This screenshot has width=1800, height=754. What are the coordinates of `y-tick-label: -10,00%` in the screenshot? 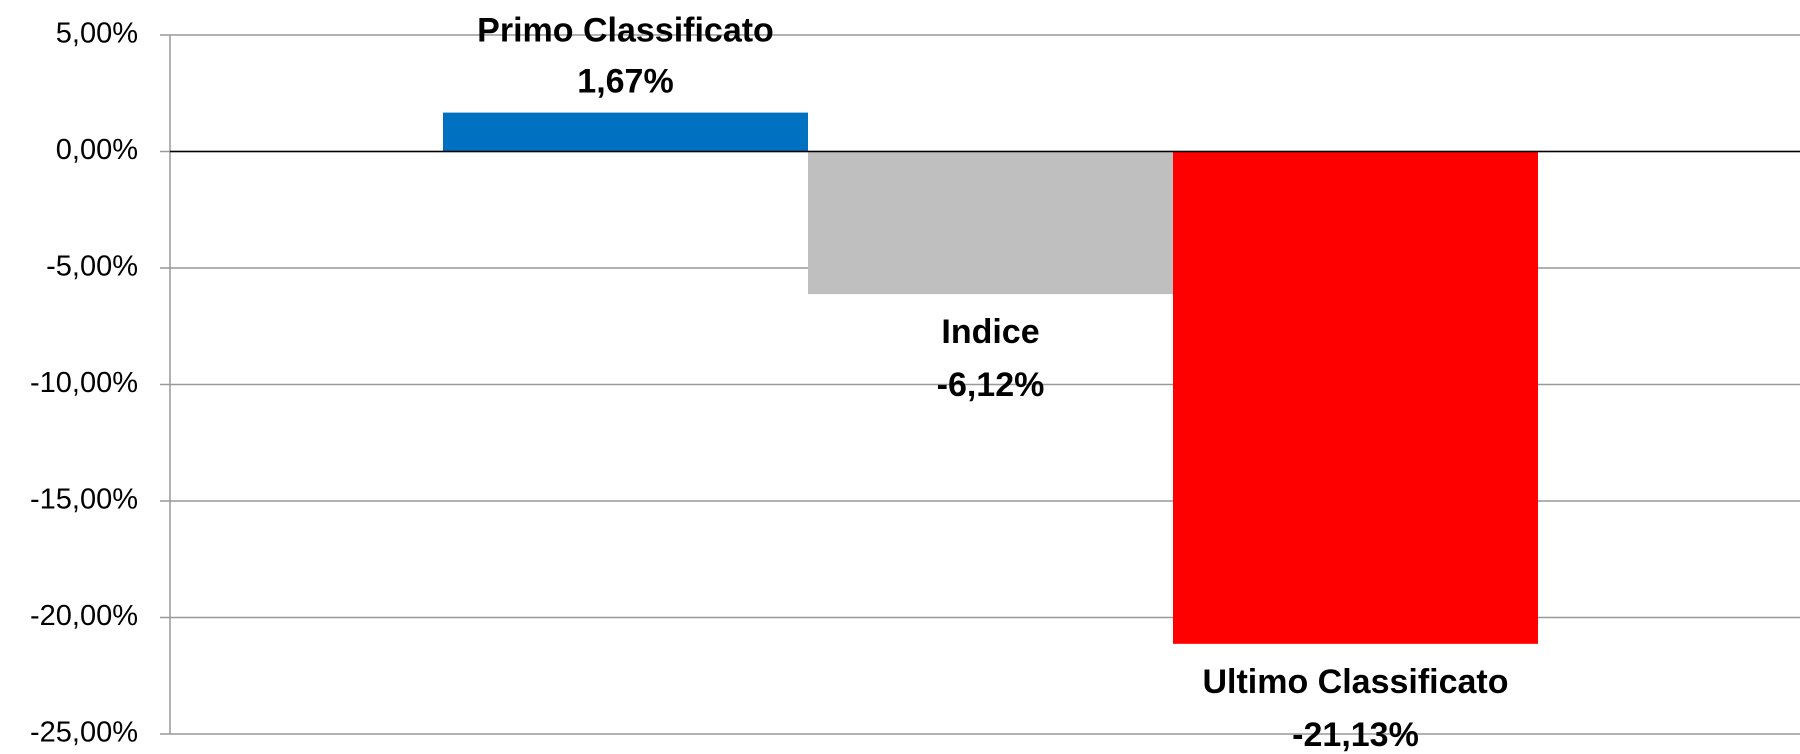 It's located at (84, 383).